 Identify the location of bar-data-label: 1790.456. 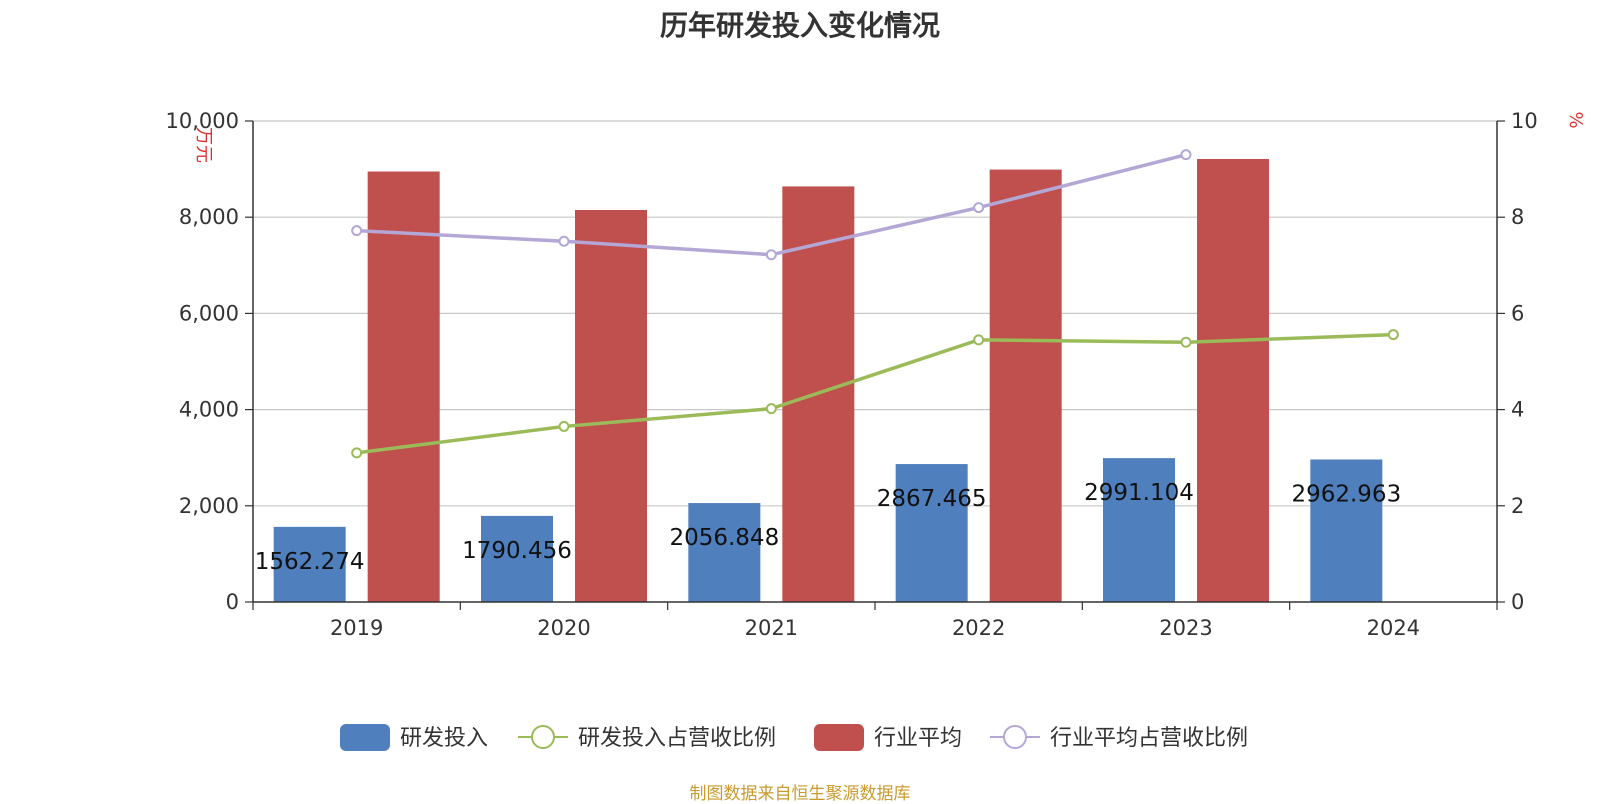
(517, 551).